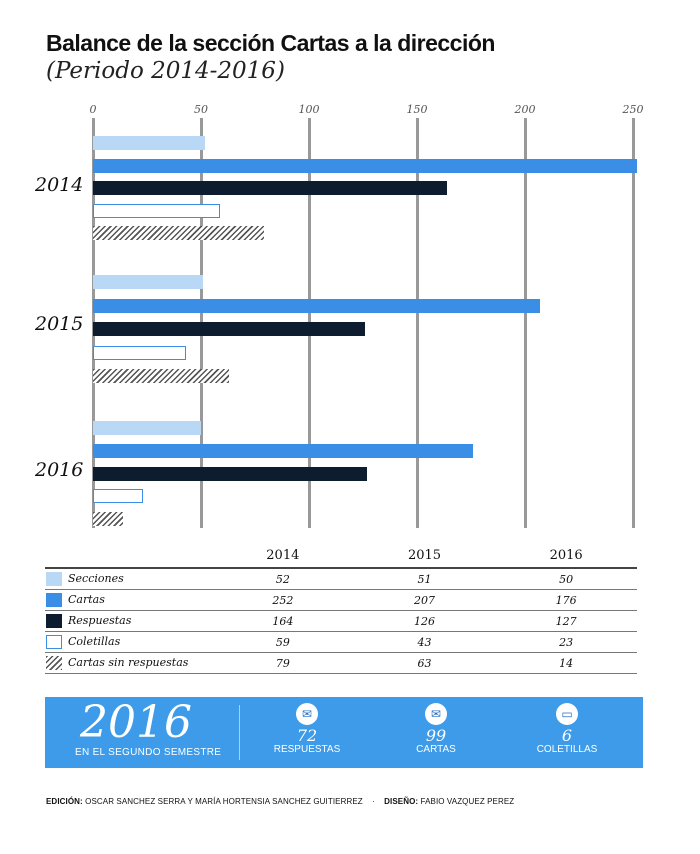 This screenshot has width=700, height=854. Describe the element at coordinates (566, 600) in the screenshot. I see `table-cell: 176` at that location.